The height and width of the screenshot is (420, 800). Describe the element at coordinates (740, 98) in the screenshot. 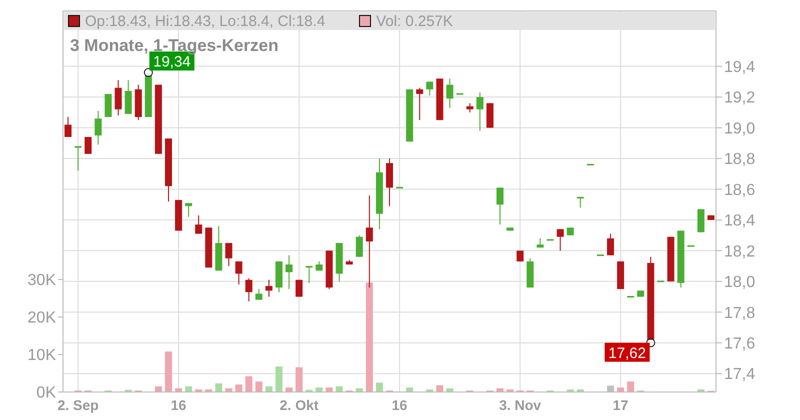

I see `y-tick-label: 19,2` at that location.